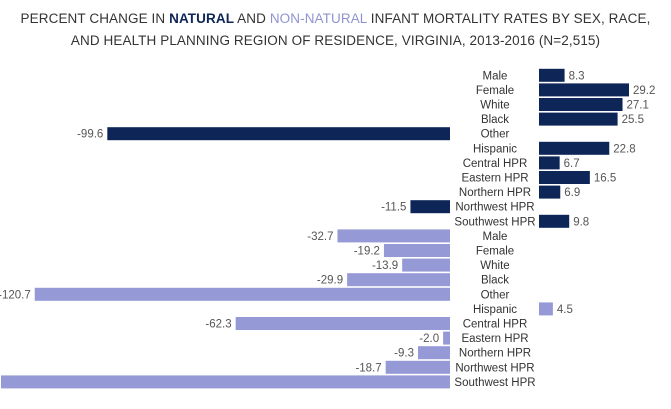 This screenshot has width=671, height=409. I want to click on value-label-natural-male: 8.3, so click(577, 76).